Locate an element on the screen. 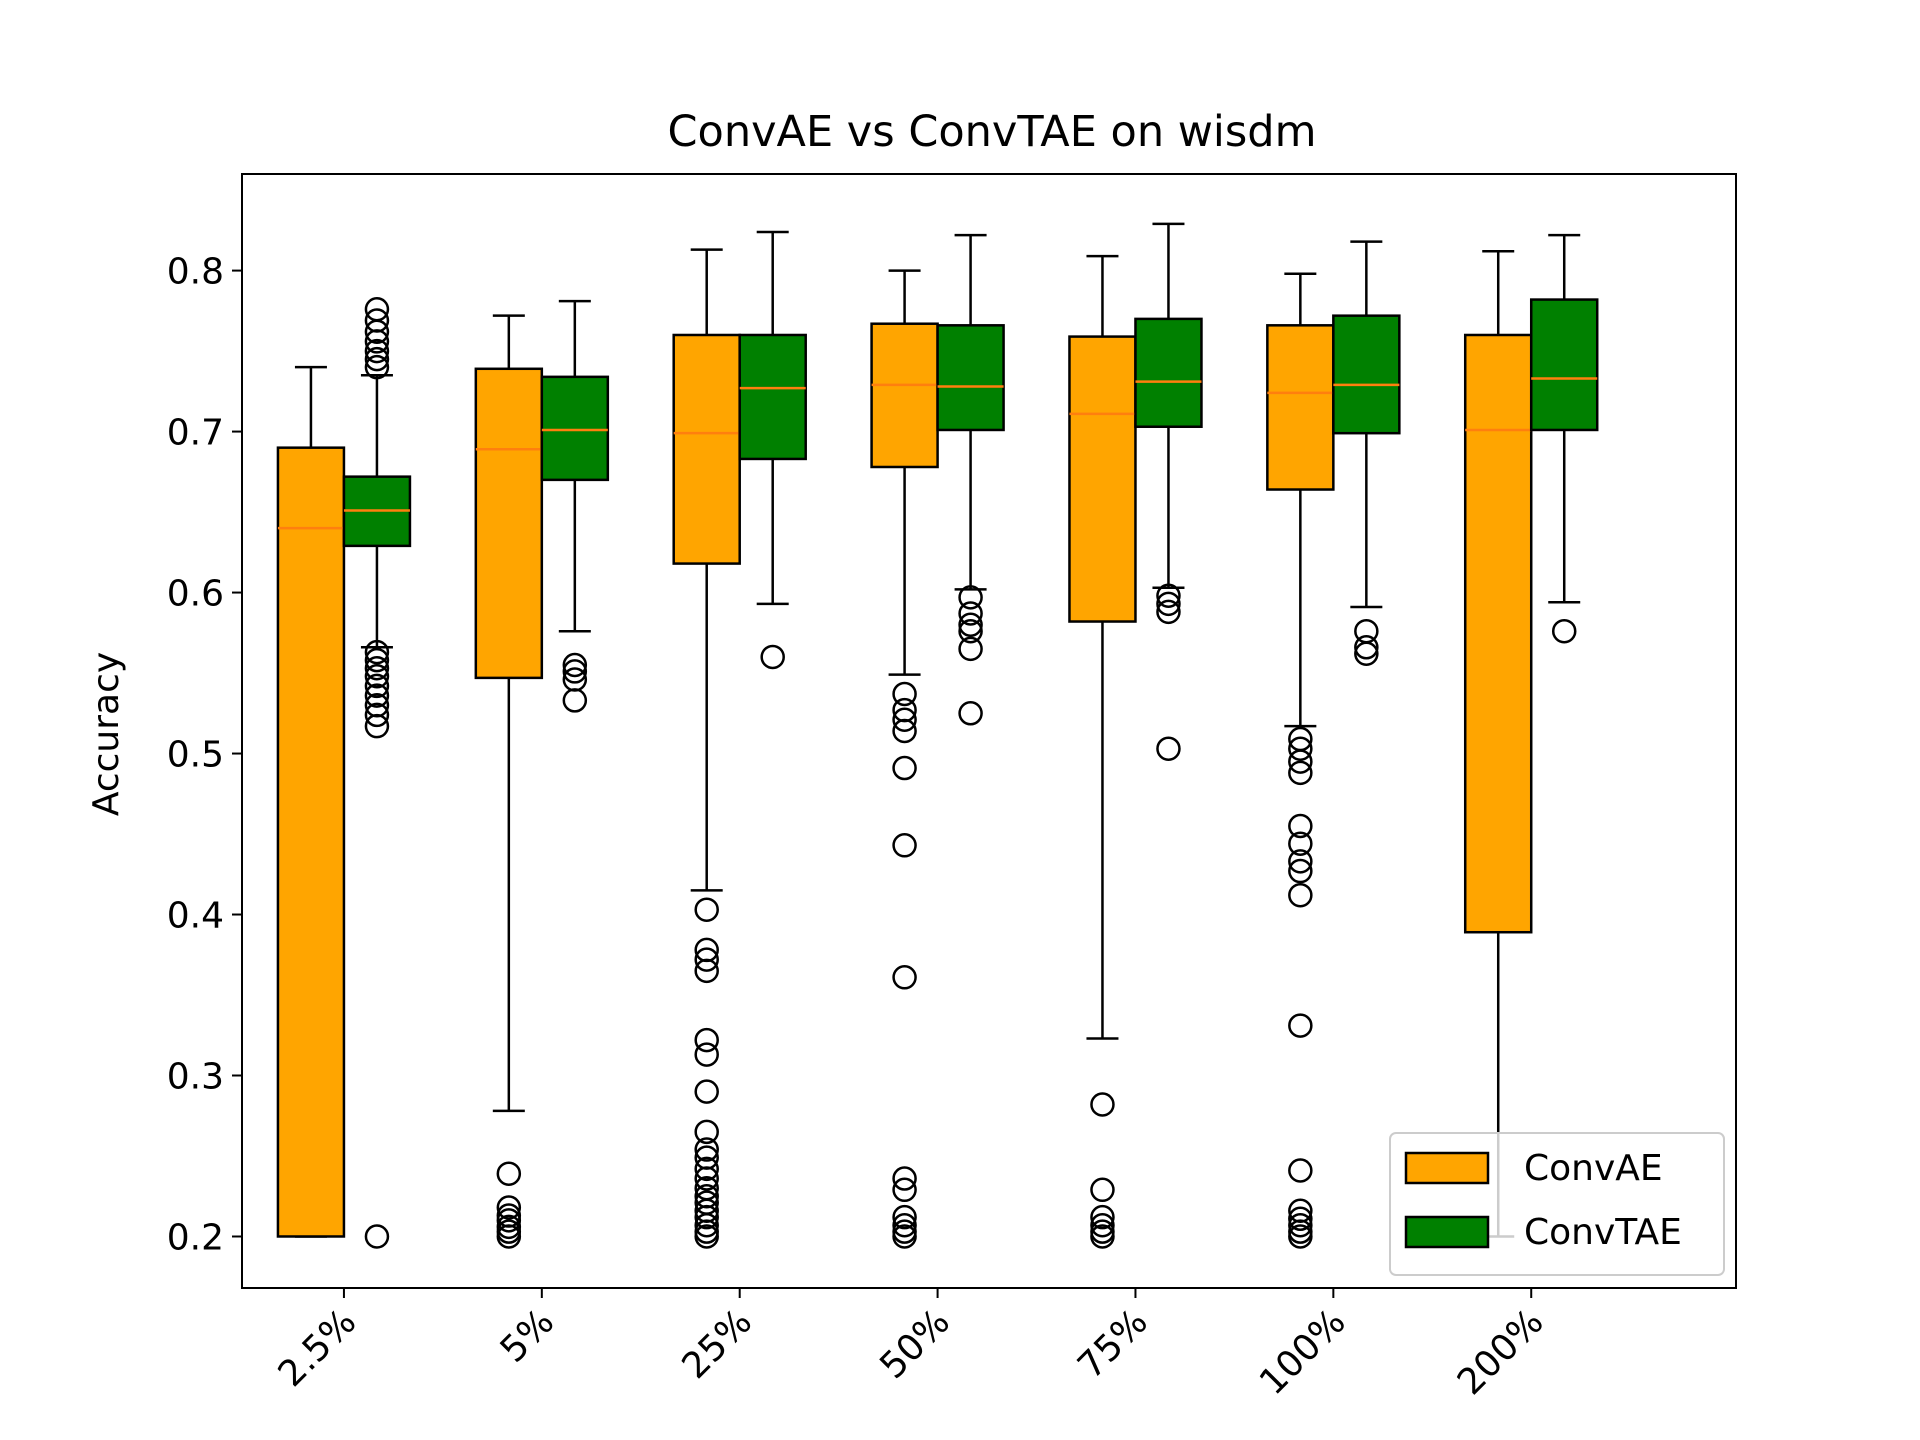  legend-label-convtae: ConvTAE is located at coordinates (1603, 1232).